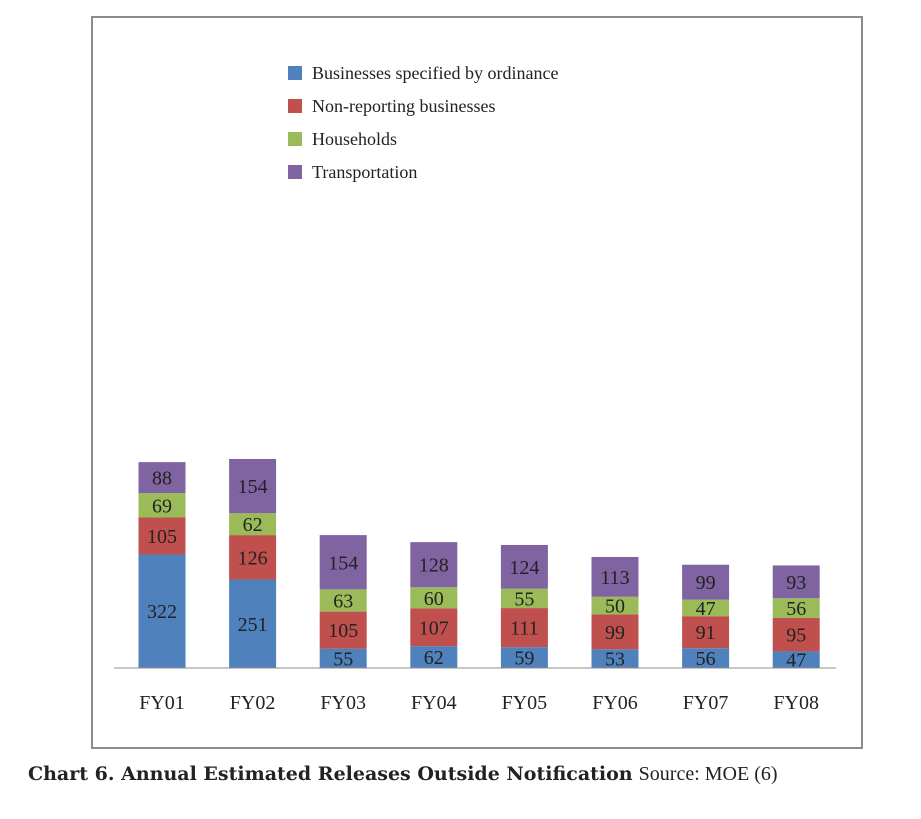 The image size is (921, 819). I want to click on data-label: 59, so click(524, 659).